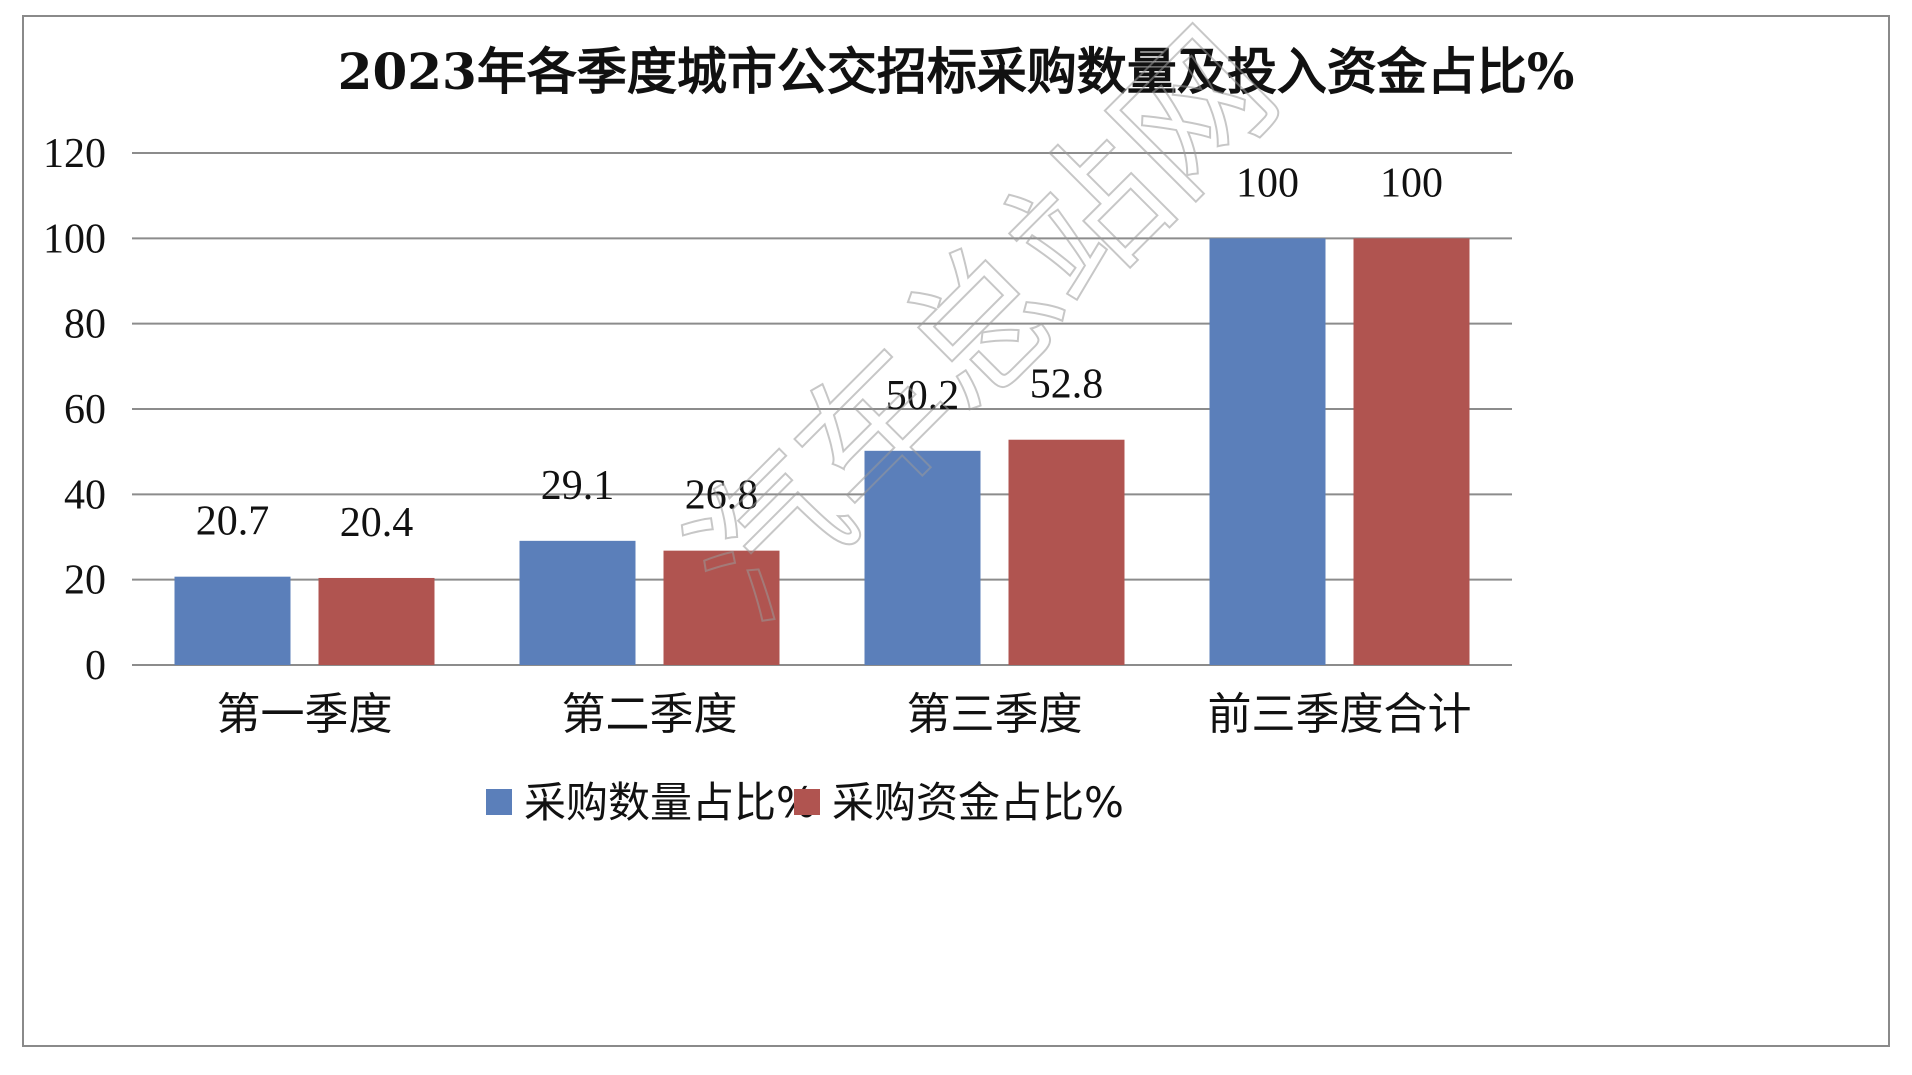  Describe the element at coordinates (377, 523) in the screenshot. I see `data-label: 20.4` at that location.